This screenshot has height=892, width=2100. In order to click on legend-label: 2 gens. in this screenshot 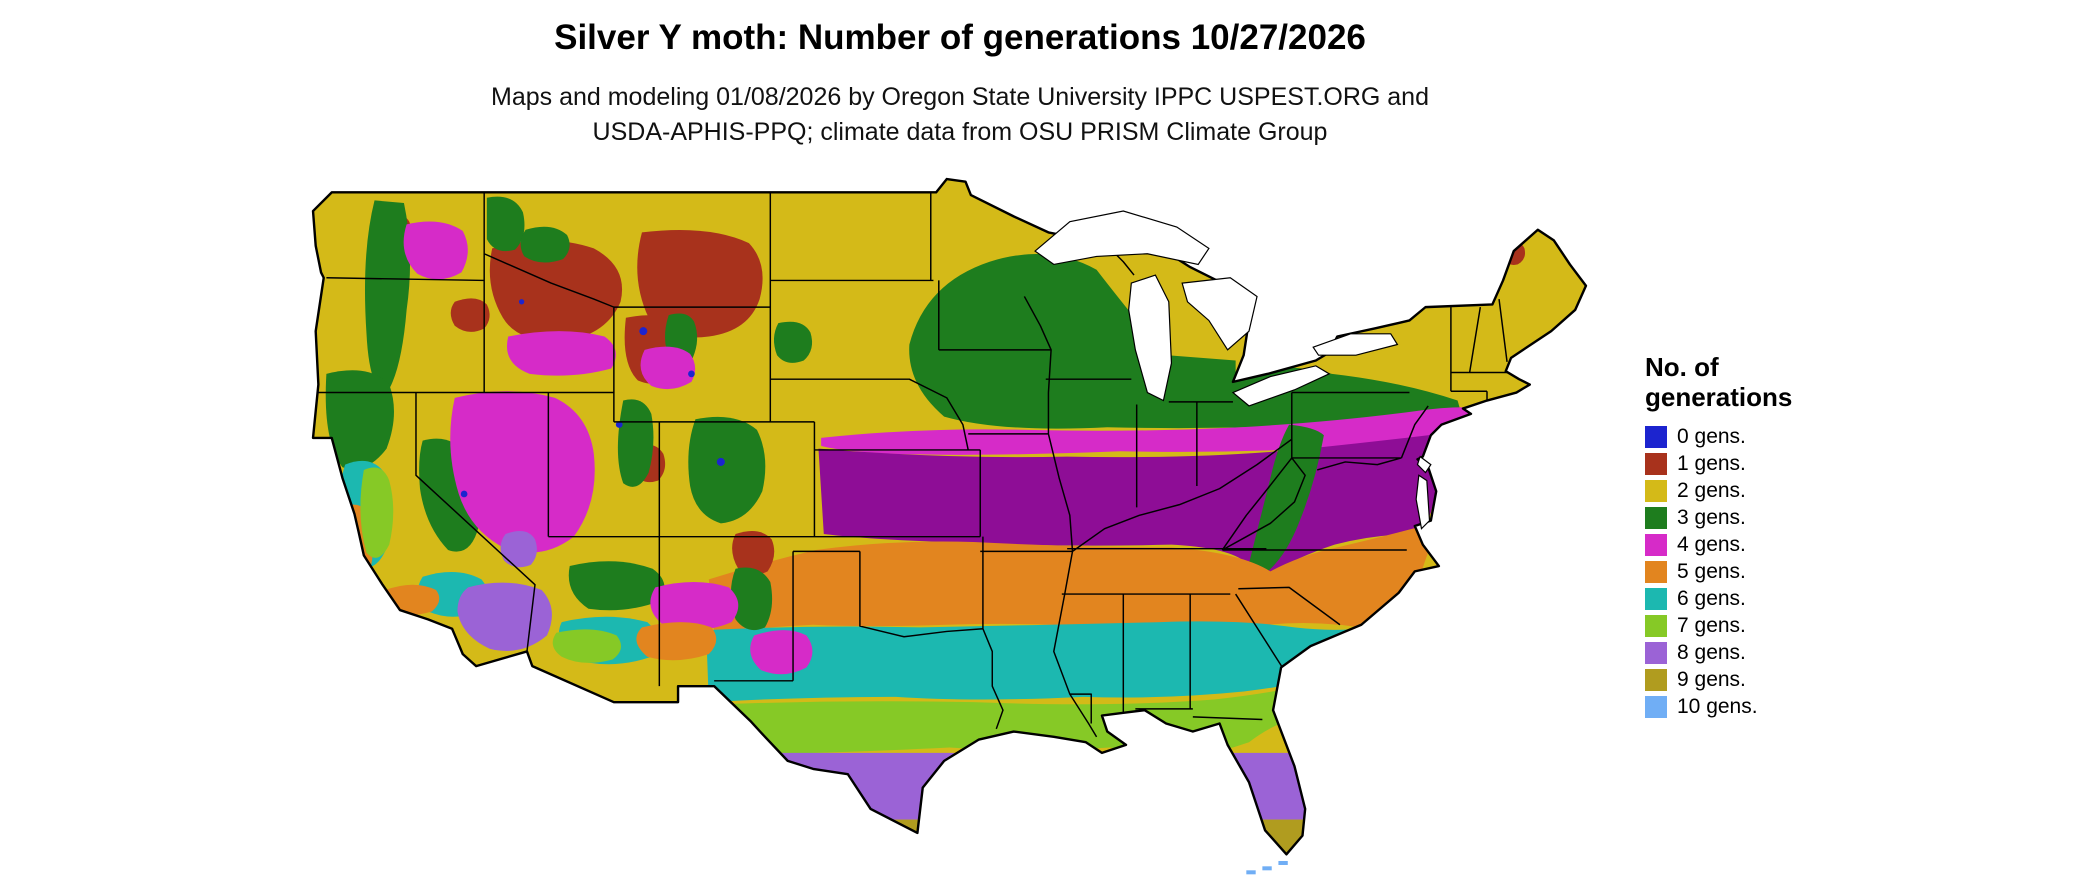, I will do `click(1711, 490)`.